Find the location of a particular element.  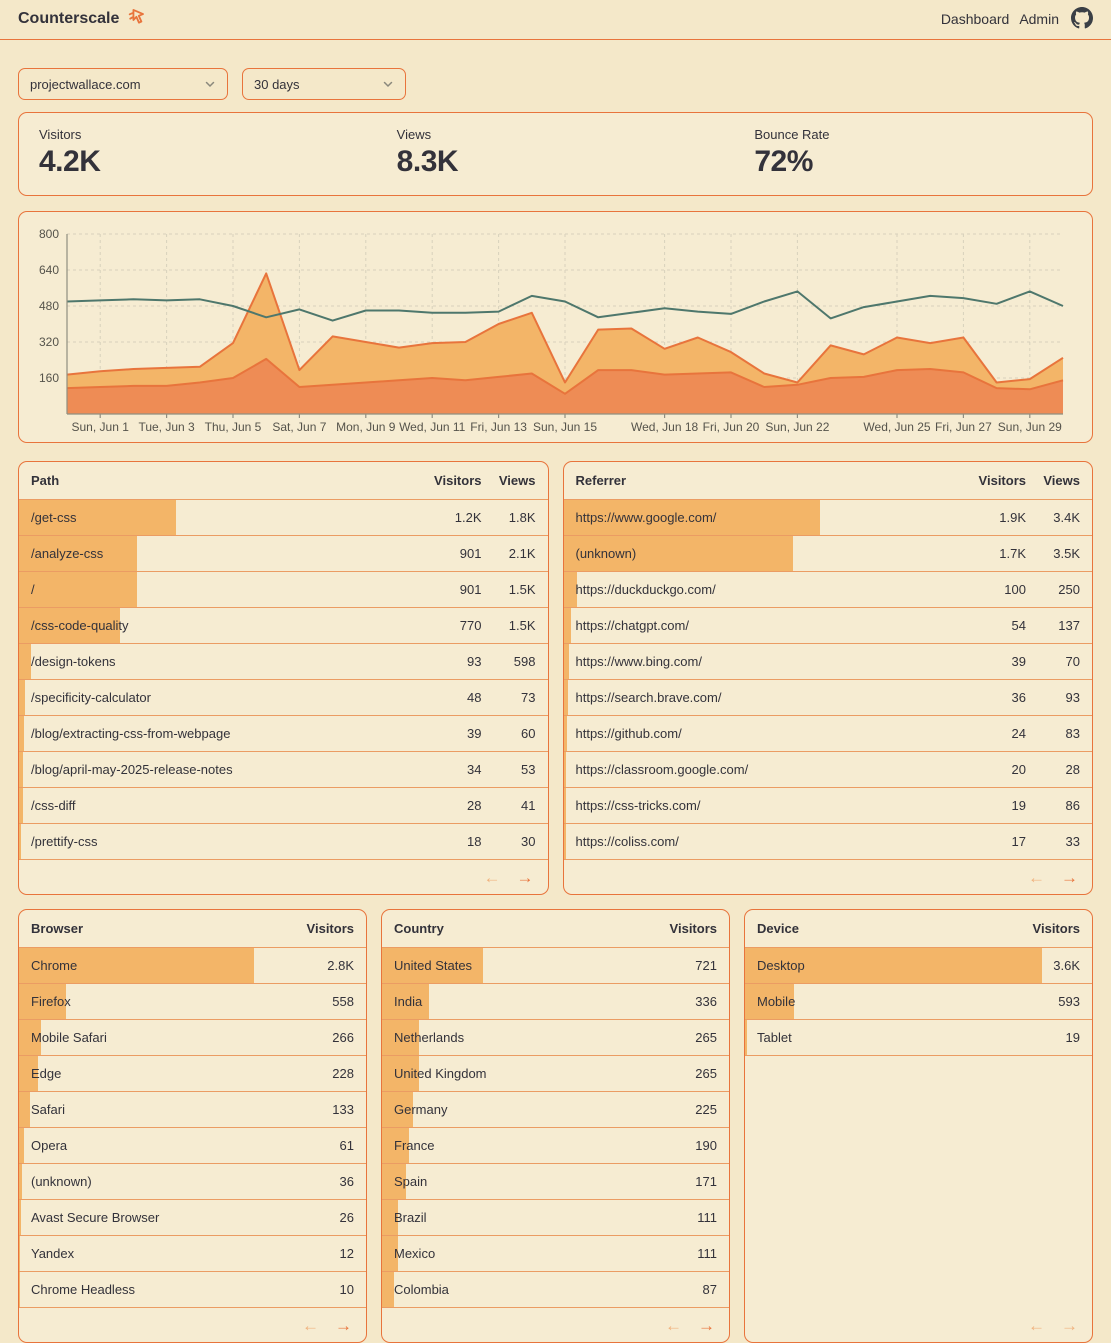

table-row: (unknown) 1.7K 3.5K is located at coordinates (827, 554).